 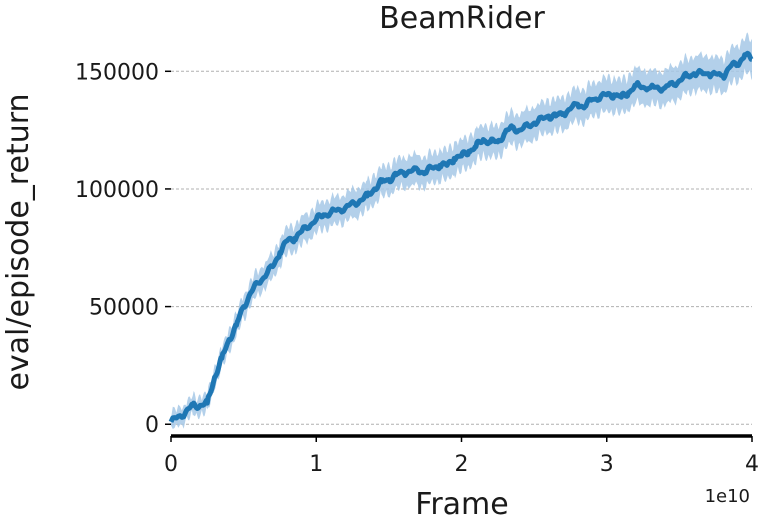 I want to click on y-tick-label: 50000, so click(x=124, y=308).